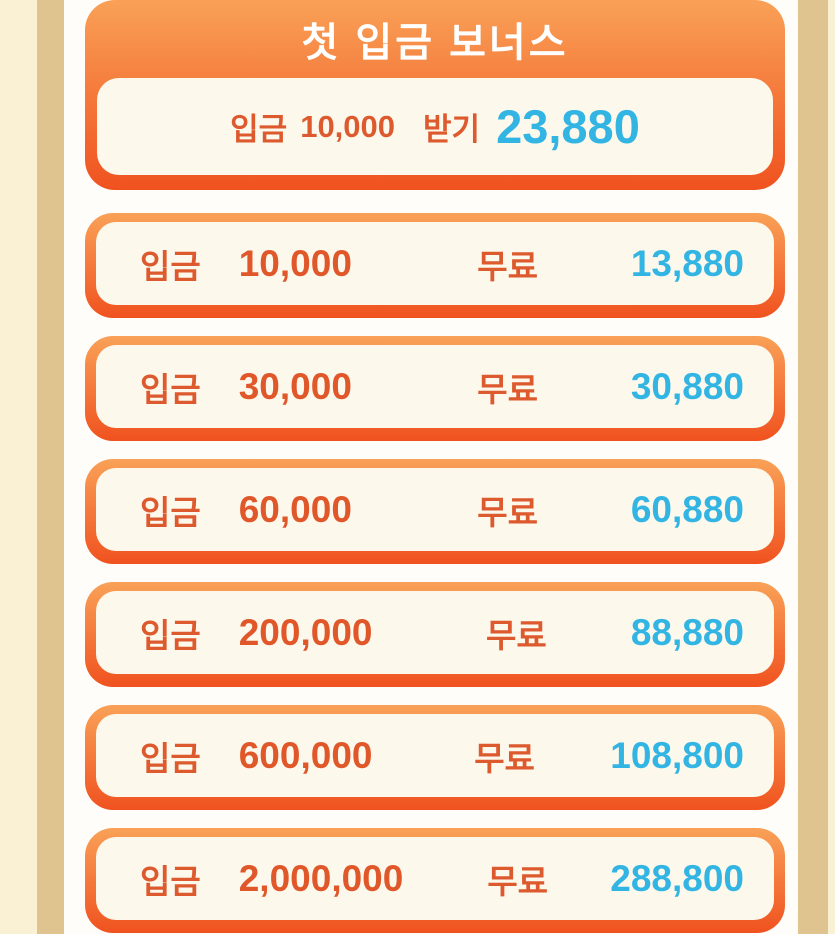 This screenshot has width=835, height=934. I want to click on bonus-amount: 88,880, so click(687, 632).